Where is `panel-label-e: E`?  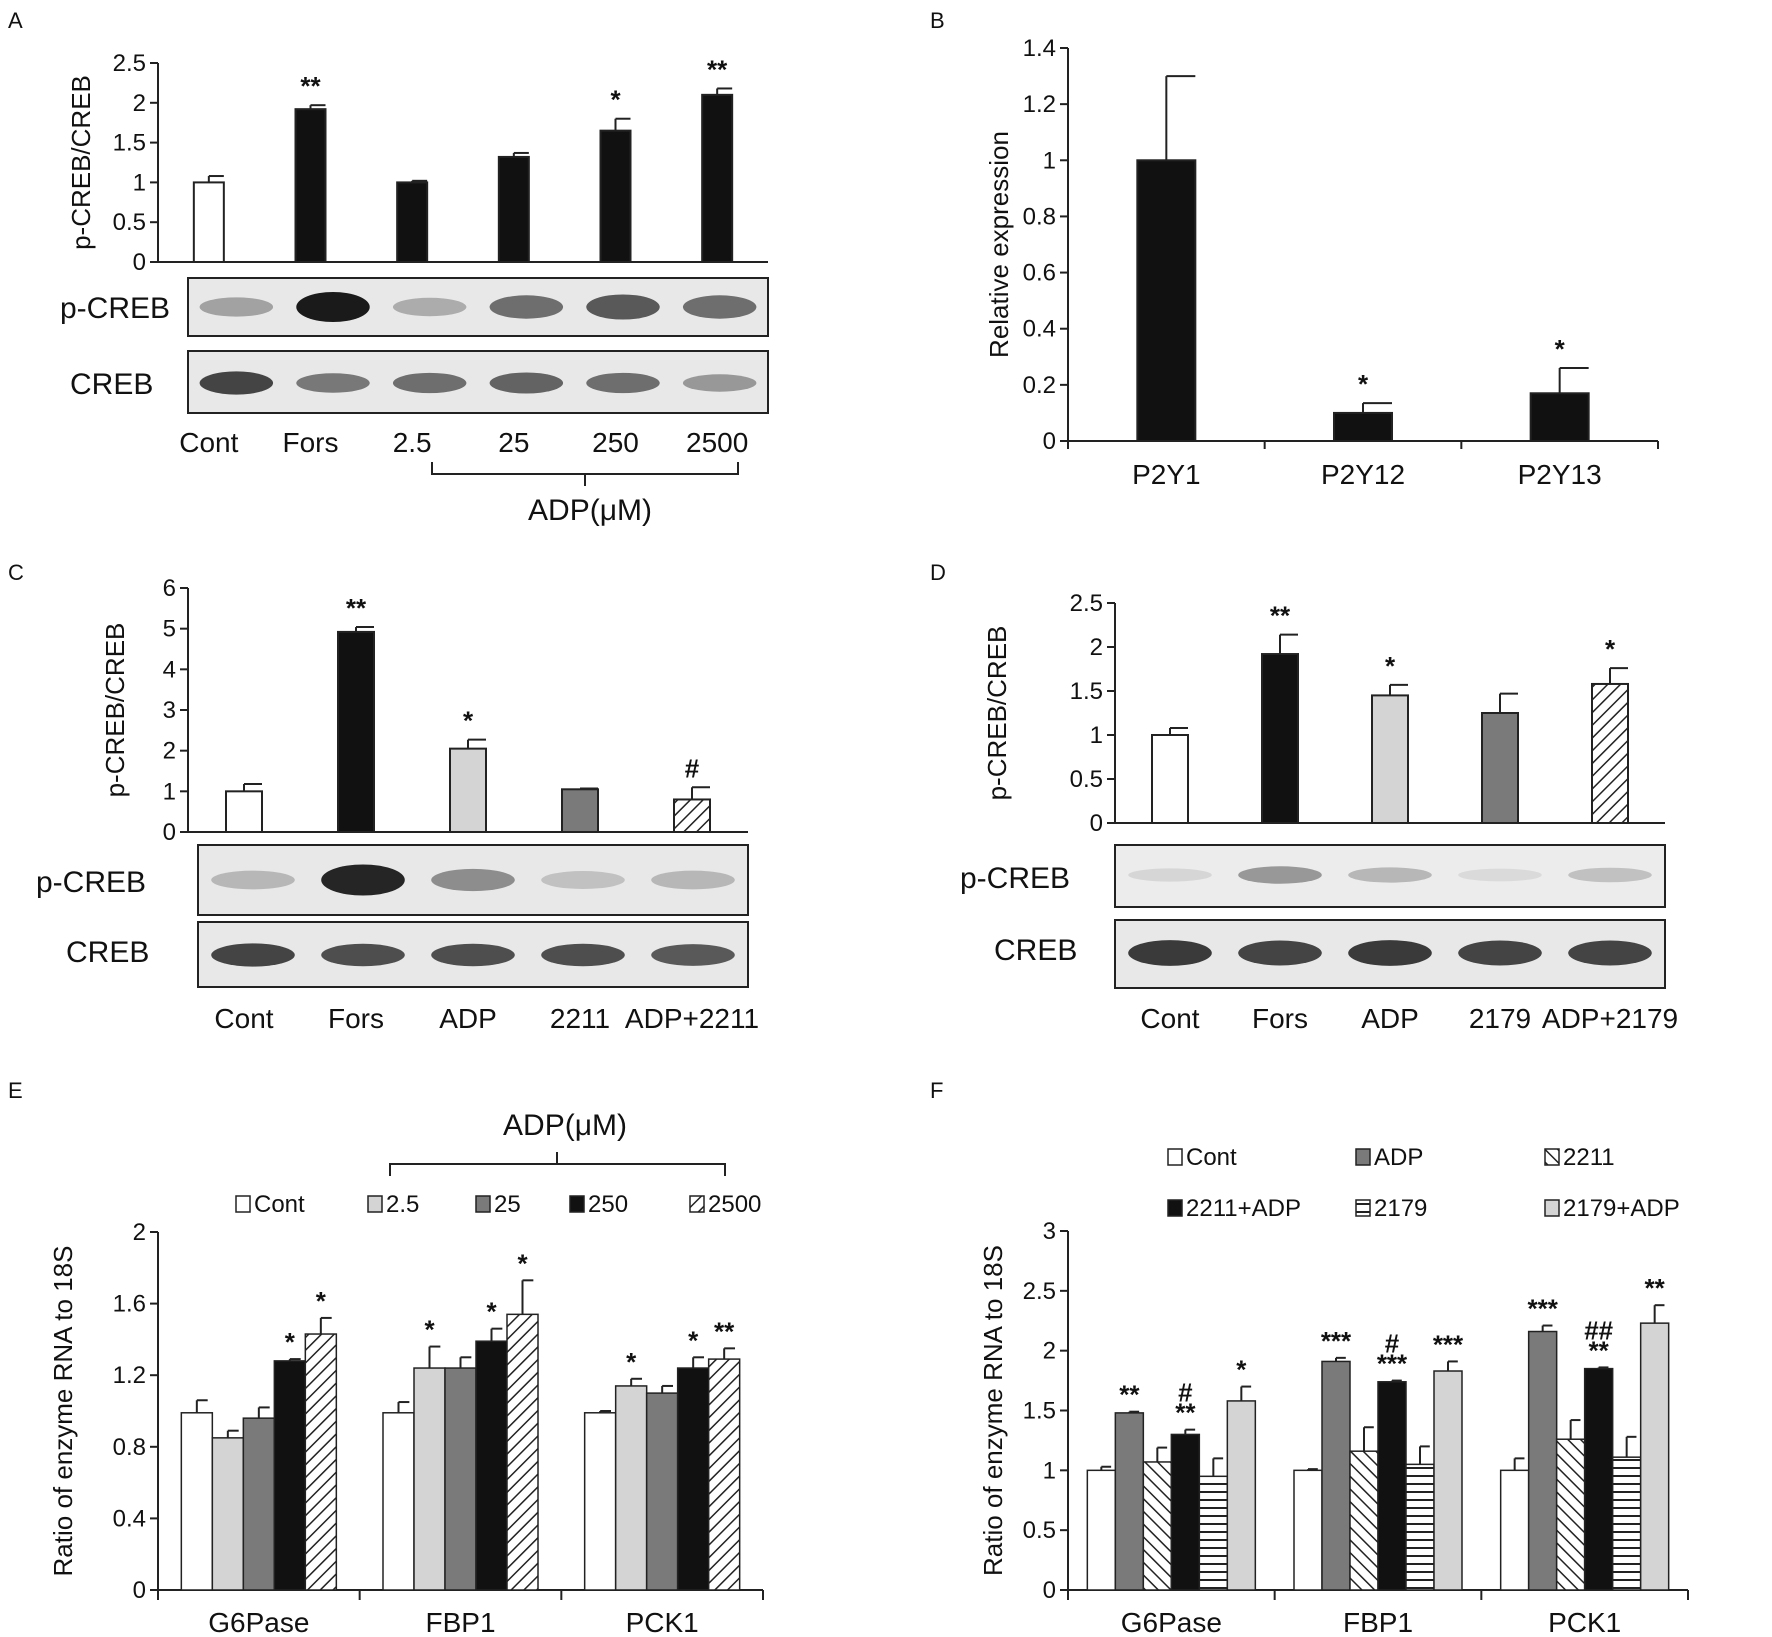 panel-label-e: E is located at coordinates (15, 1090).